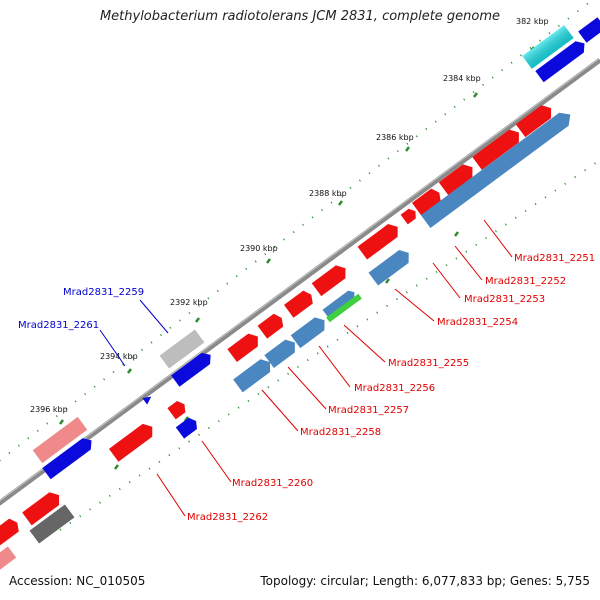  I want to click on gene-label-2254: Mrad2831_2254, so click(477, 322).